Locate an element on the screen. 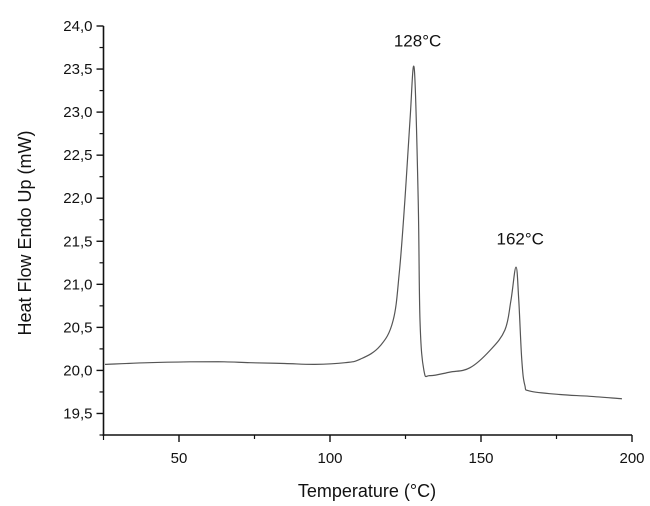 The height and width of the screenshot is (506, 650). y-tick-label: 19,5 is located at coordinates (77, 413).